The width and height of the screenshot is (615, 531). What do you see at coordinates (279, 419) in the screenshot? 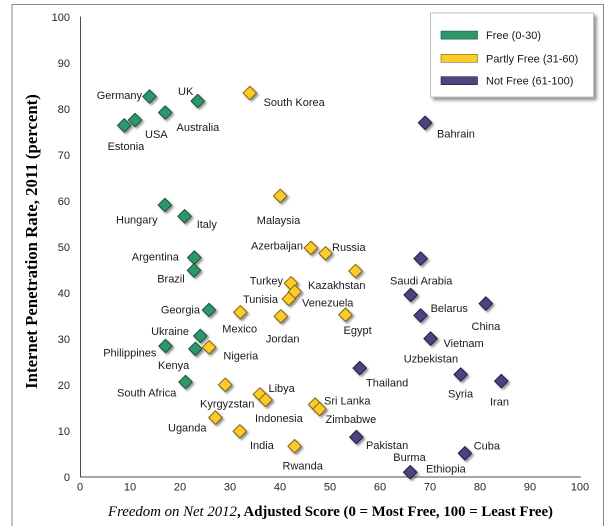
I see `svg-text: Indonesia` at bounding box center [279, 419].